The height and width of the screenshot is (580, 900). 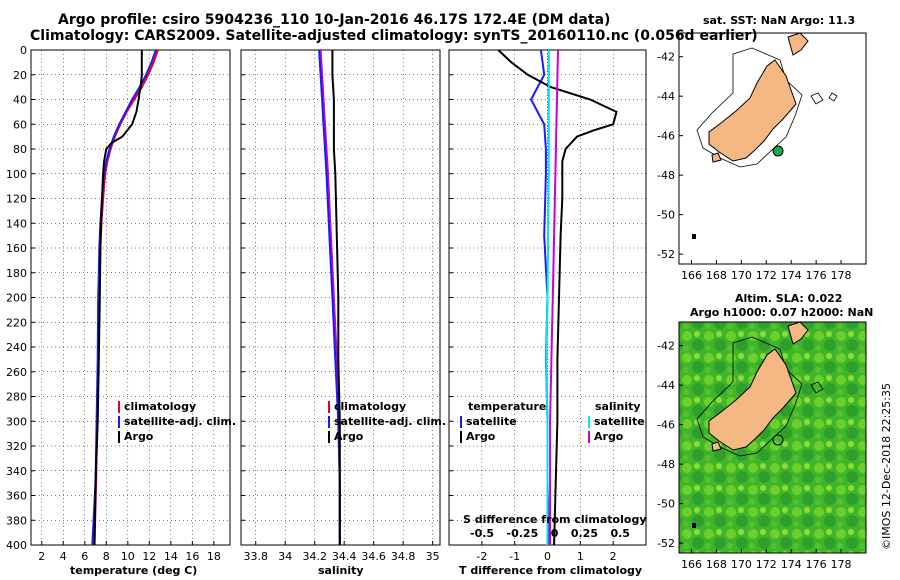 What do you see at coordinates (149, 556) in the screenshot?
I see `x-tick-label: 12` at bounding box center [149, 556].